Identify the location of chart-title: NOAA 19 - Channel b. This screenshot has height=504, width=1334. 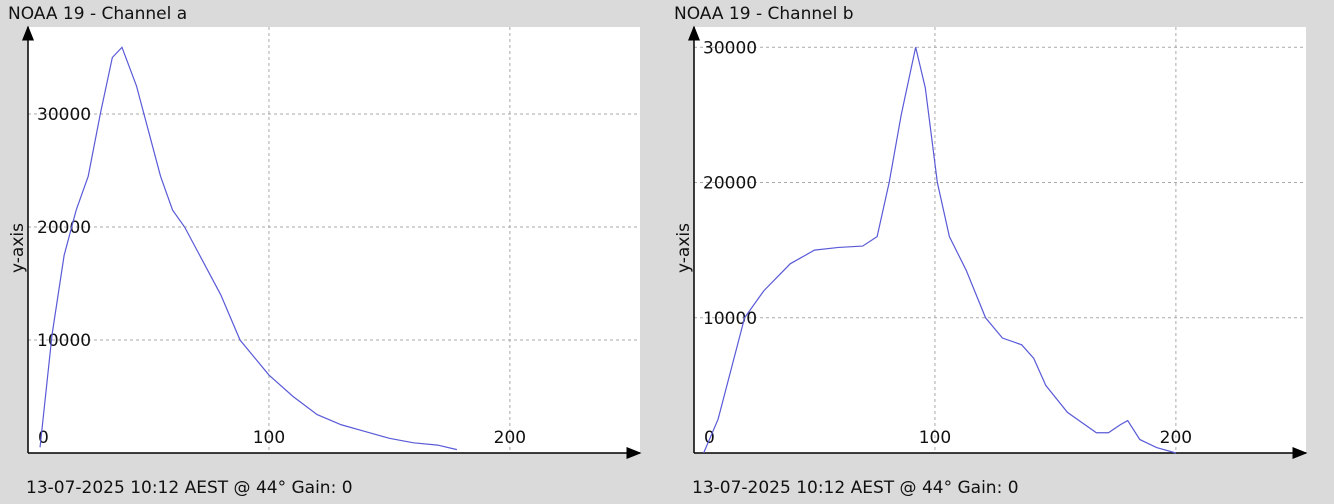
(764, 14).